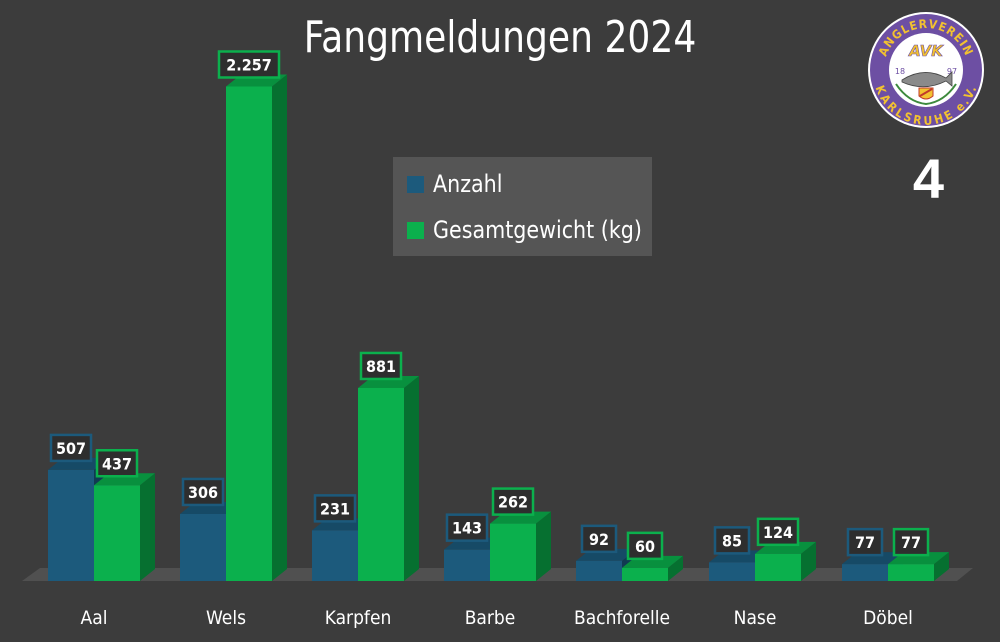  What do you see at coordinates (755, 618) in the screenshot?
I see `x-tick-label-nase: Nase` at bounding box center [755, 618].